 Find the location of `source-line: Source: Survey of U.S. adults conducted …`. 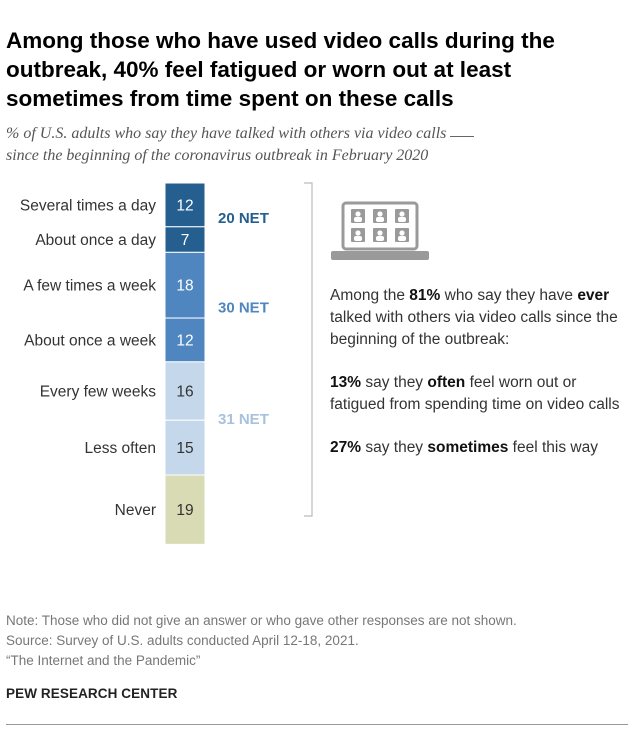

source-line: Source: Survey of U.S. adults conducted … is located at coordinates (182, 640).